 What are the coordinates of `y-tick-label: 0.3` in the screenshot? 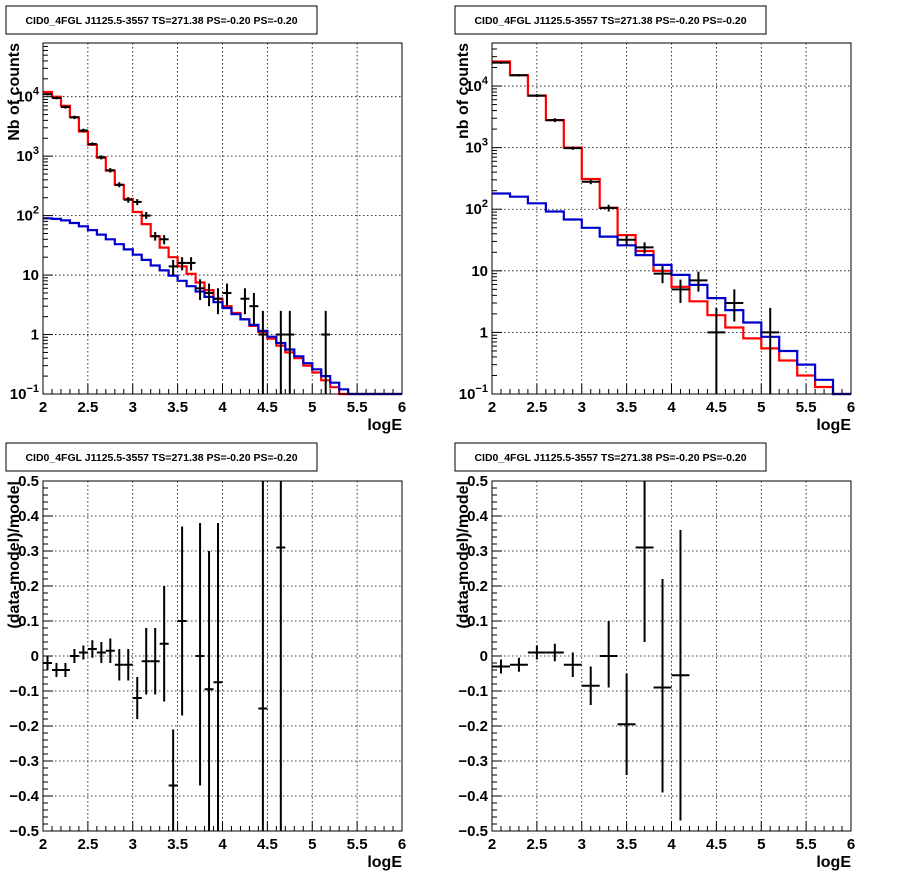 It's located at (477, 551).